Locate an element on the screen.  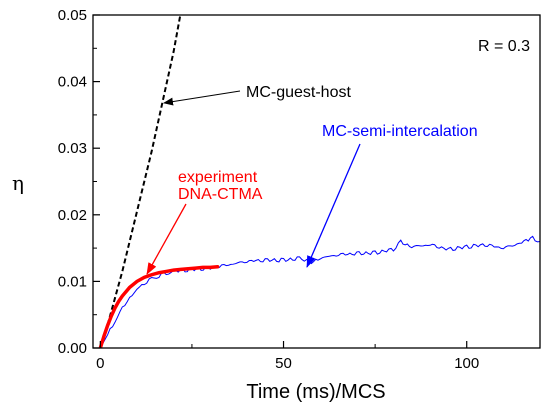
y-tick-label: 0.02 is located at coordinates (72, 215).